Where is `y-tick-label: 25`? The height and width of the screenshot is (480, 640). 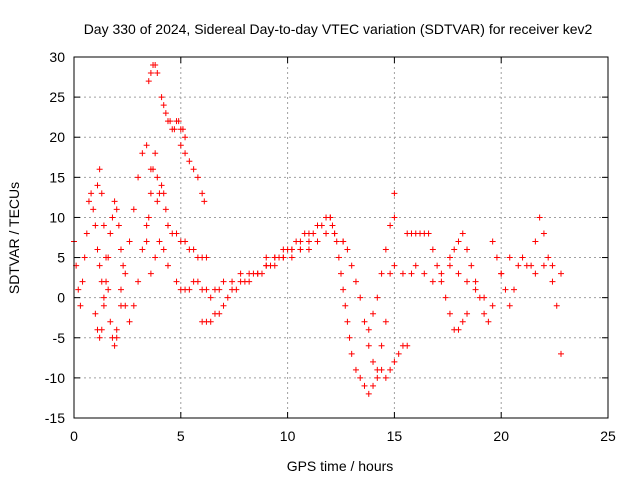 y-tick-label: 25 is located at coordinates (57, 97).